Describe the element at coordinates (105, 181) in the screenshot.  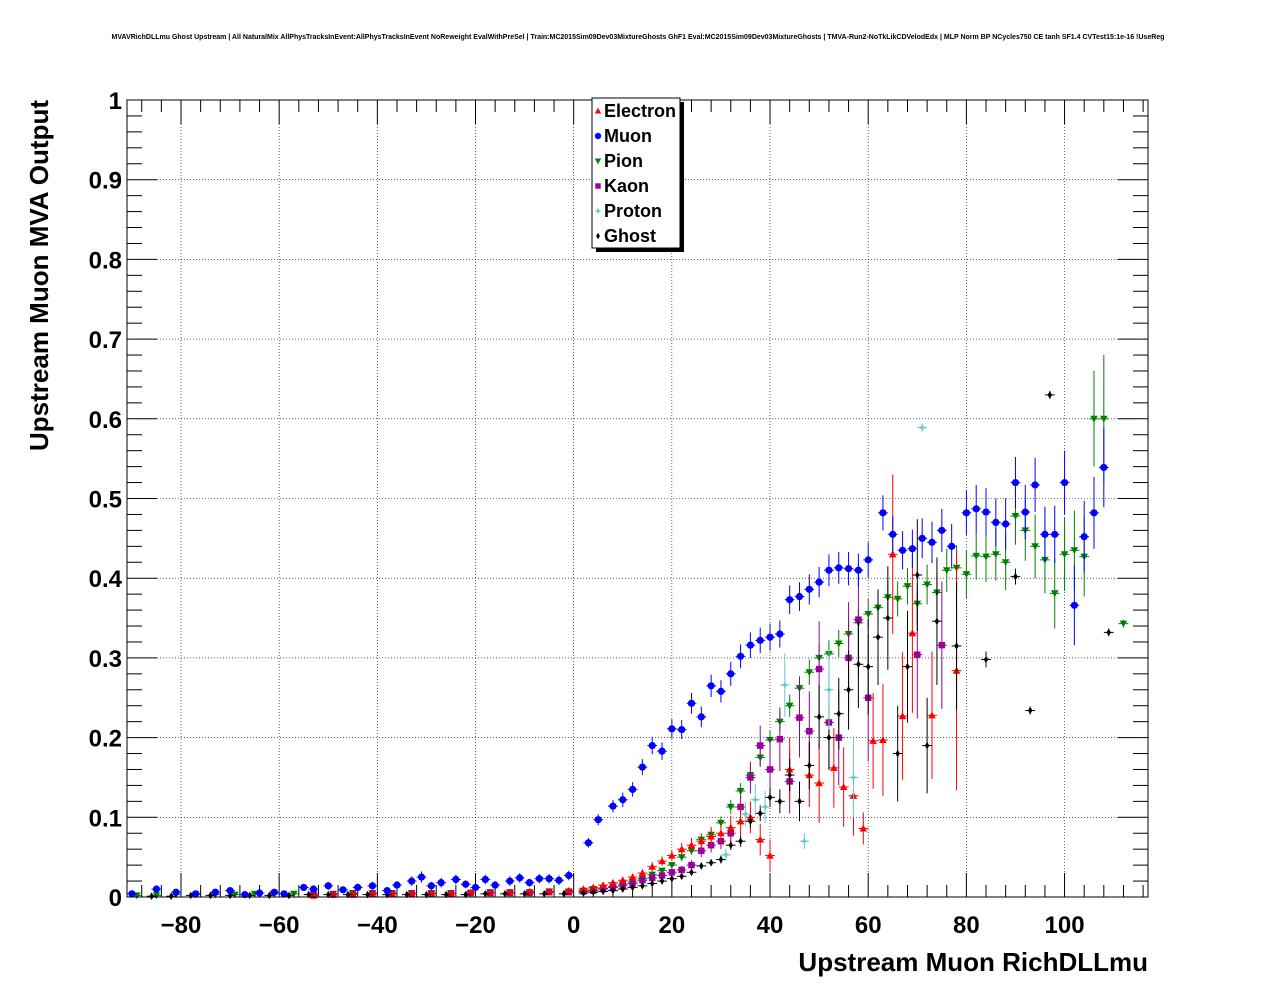
I see `y-tick-label: 0.9` at that location.